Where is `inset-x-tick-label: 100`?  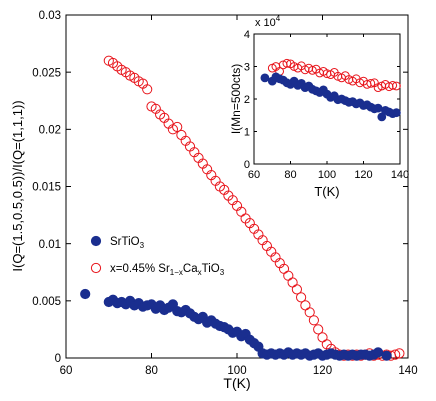
inset-x-tick-label: 100 is located at coordinates (327, 175).